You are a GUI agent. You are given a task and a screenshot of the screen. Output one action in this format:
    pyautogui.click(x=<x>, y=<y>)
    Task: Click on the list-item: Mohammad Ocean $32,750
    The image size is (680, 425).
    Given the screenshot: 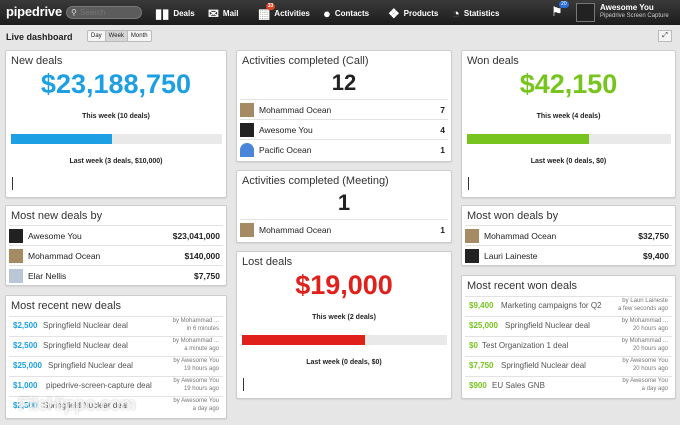 What is the action you would take?
    pyautogui.click(x=568, y=235)
    